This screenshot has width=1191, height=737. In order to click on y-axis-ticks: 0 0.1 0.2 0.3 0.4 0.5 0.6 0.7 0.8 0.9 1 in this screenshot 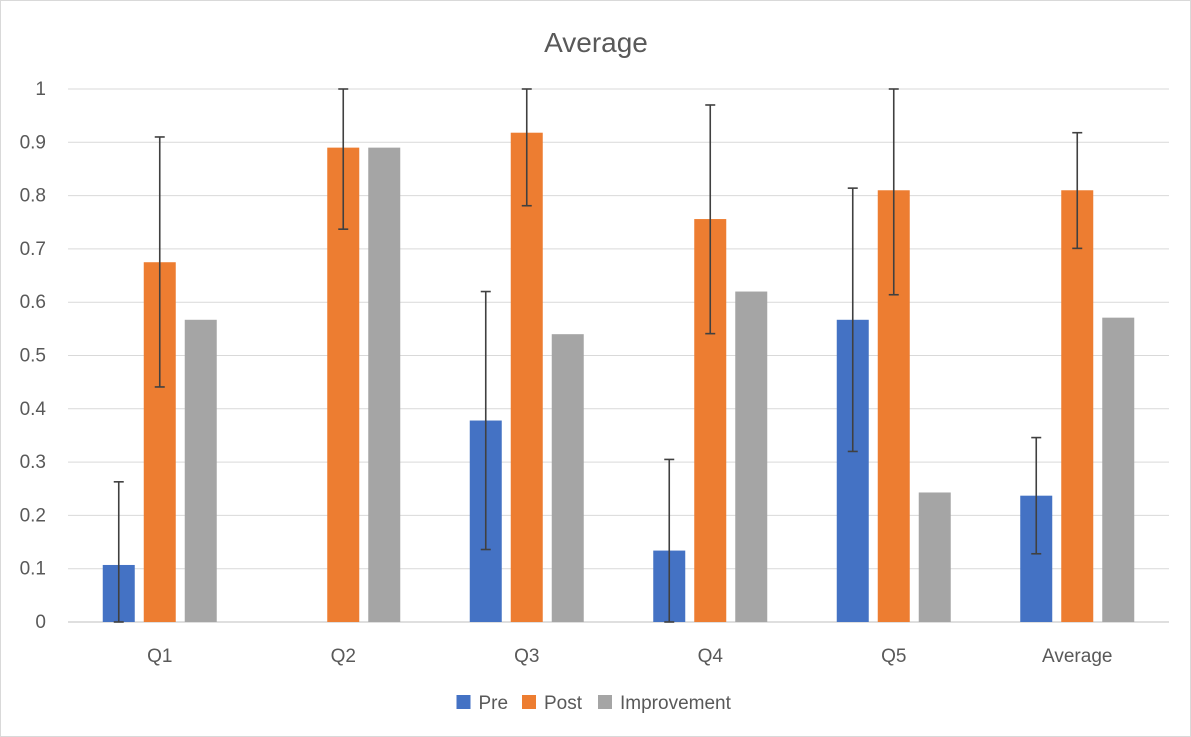, I will do `click(33, 356)`.